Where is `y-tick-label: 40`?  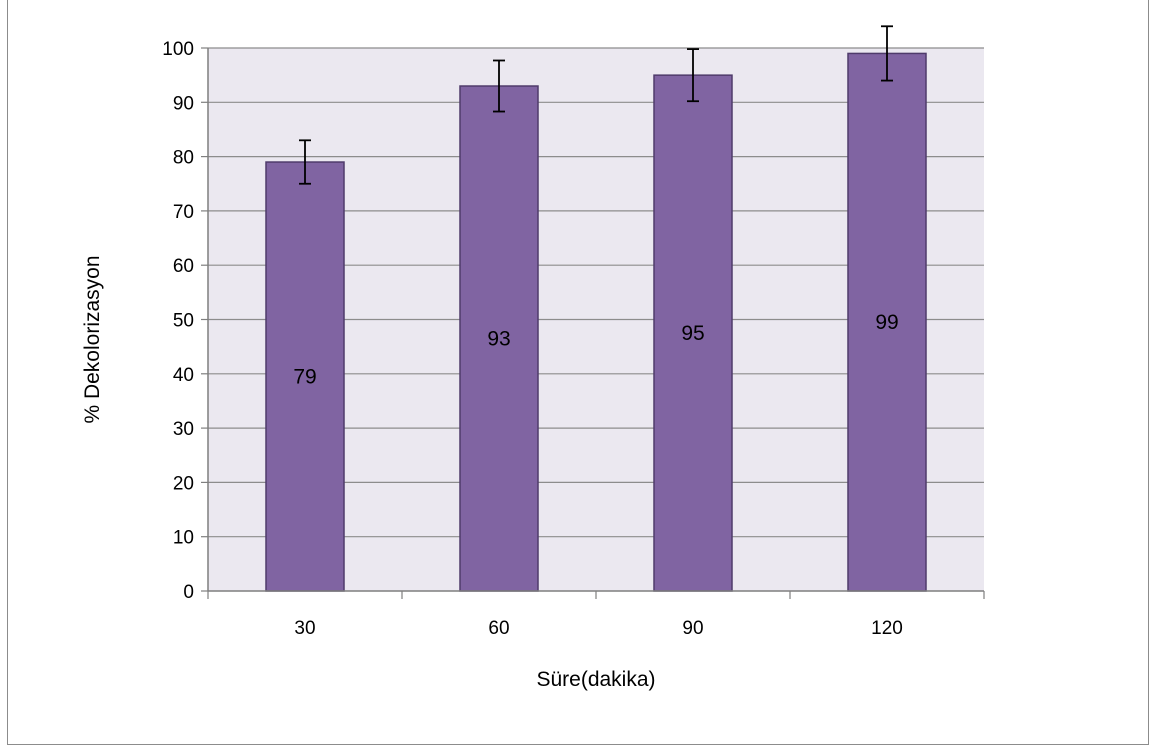 y-tick-label: 40 is located at coordinates (183, 375).